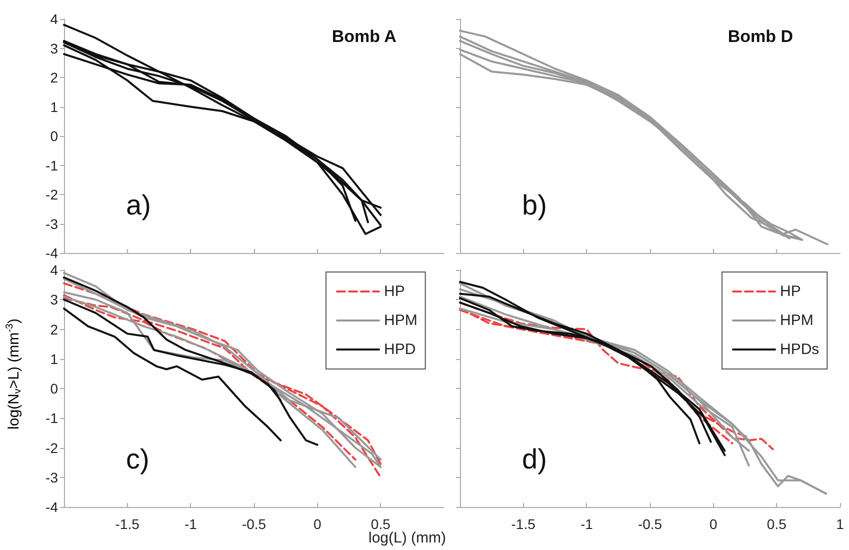  Describe the element at coordinates (761, 36) in the screenshot. I see `text: Bomb D` at that location.